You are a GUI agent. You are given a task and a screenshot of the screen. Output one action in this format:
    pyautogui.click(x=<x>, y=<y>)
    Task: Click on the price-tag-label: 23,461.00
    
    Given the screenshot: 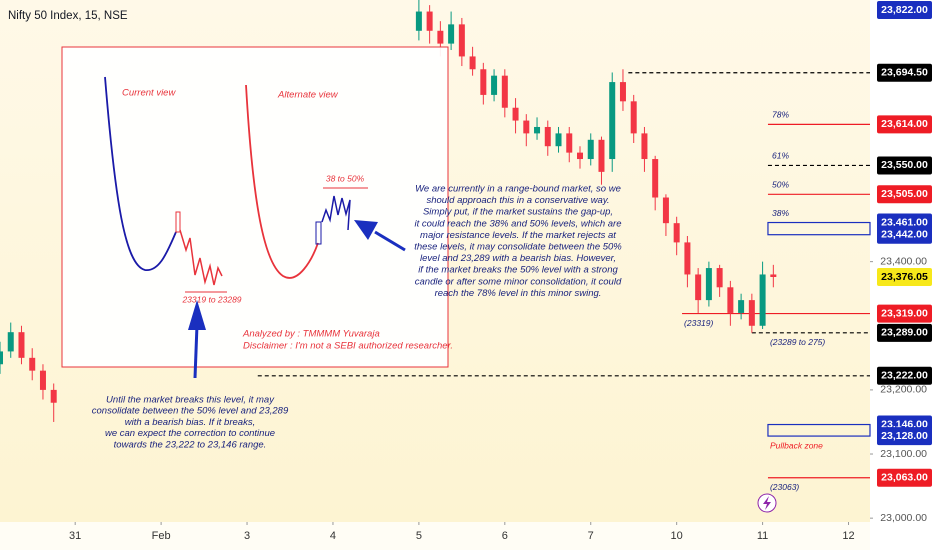 What is the action you would take?
    pyautogui.click(x=904, y=222)
    